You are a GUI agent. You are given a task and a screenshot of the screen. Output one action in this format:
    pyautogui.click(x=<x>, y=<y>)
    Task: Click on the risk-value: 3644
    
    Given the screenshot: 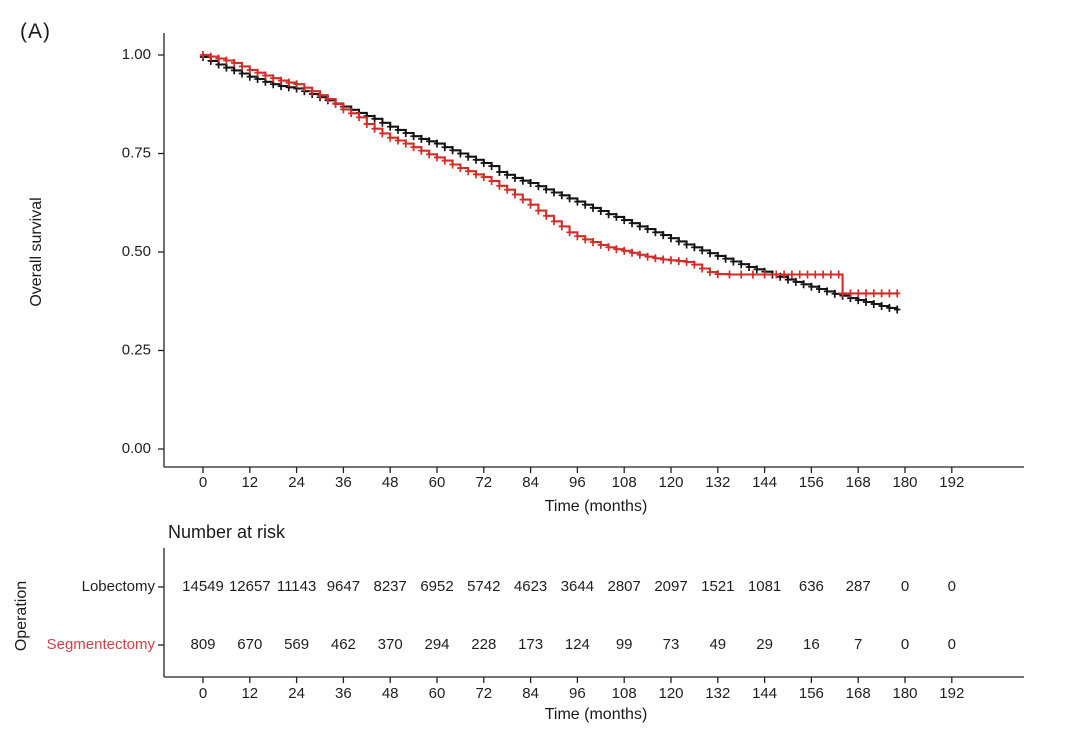 What is the action you would take?
    pyautogui.click(x=577, y=586)
    